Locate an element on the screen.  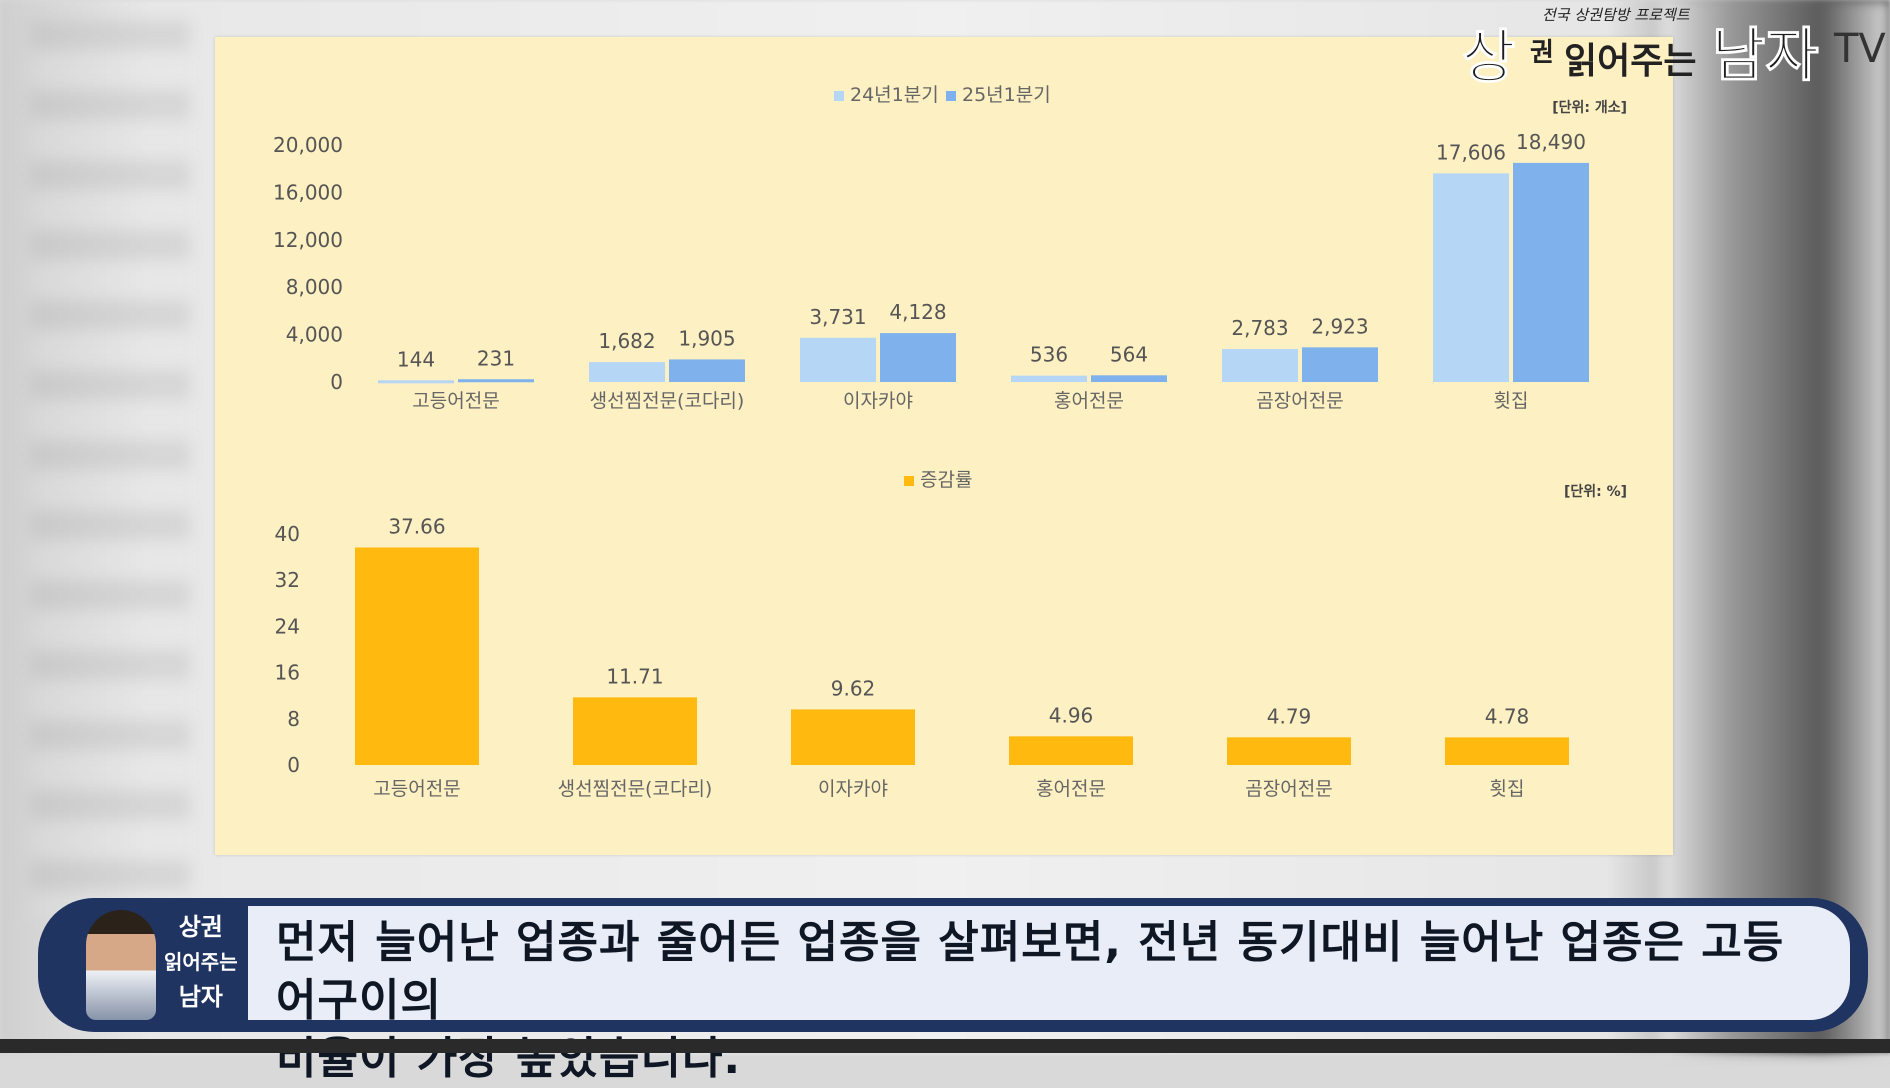
badge-line-2: 읽어주는 is located at coordinates (201, 962).